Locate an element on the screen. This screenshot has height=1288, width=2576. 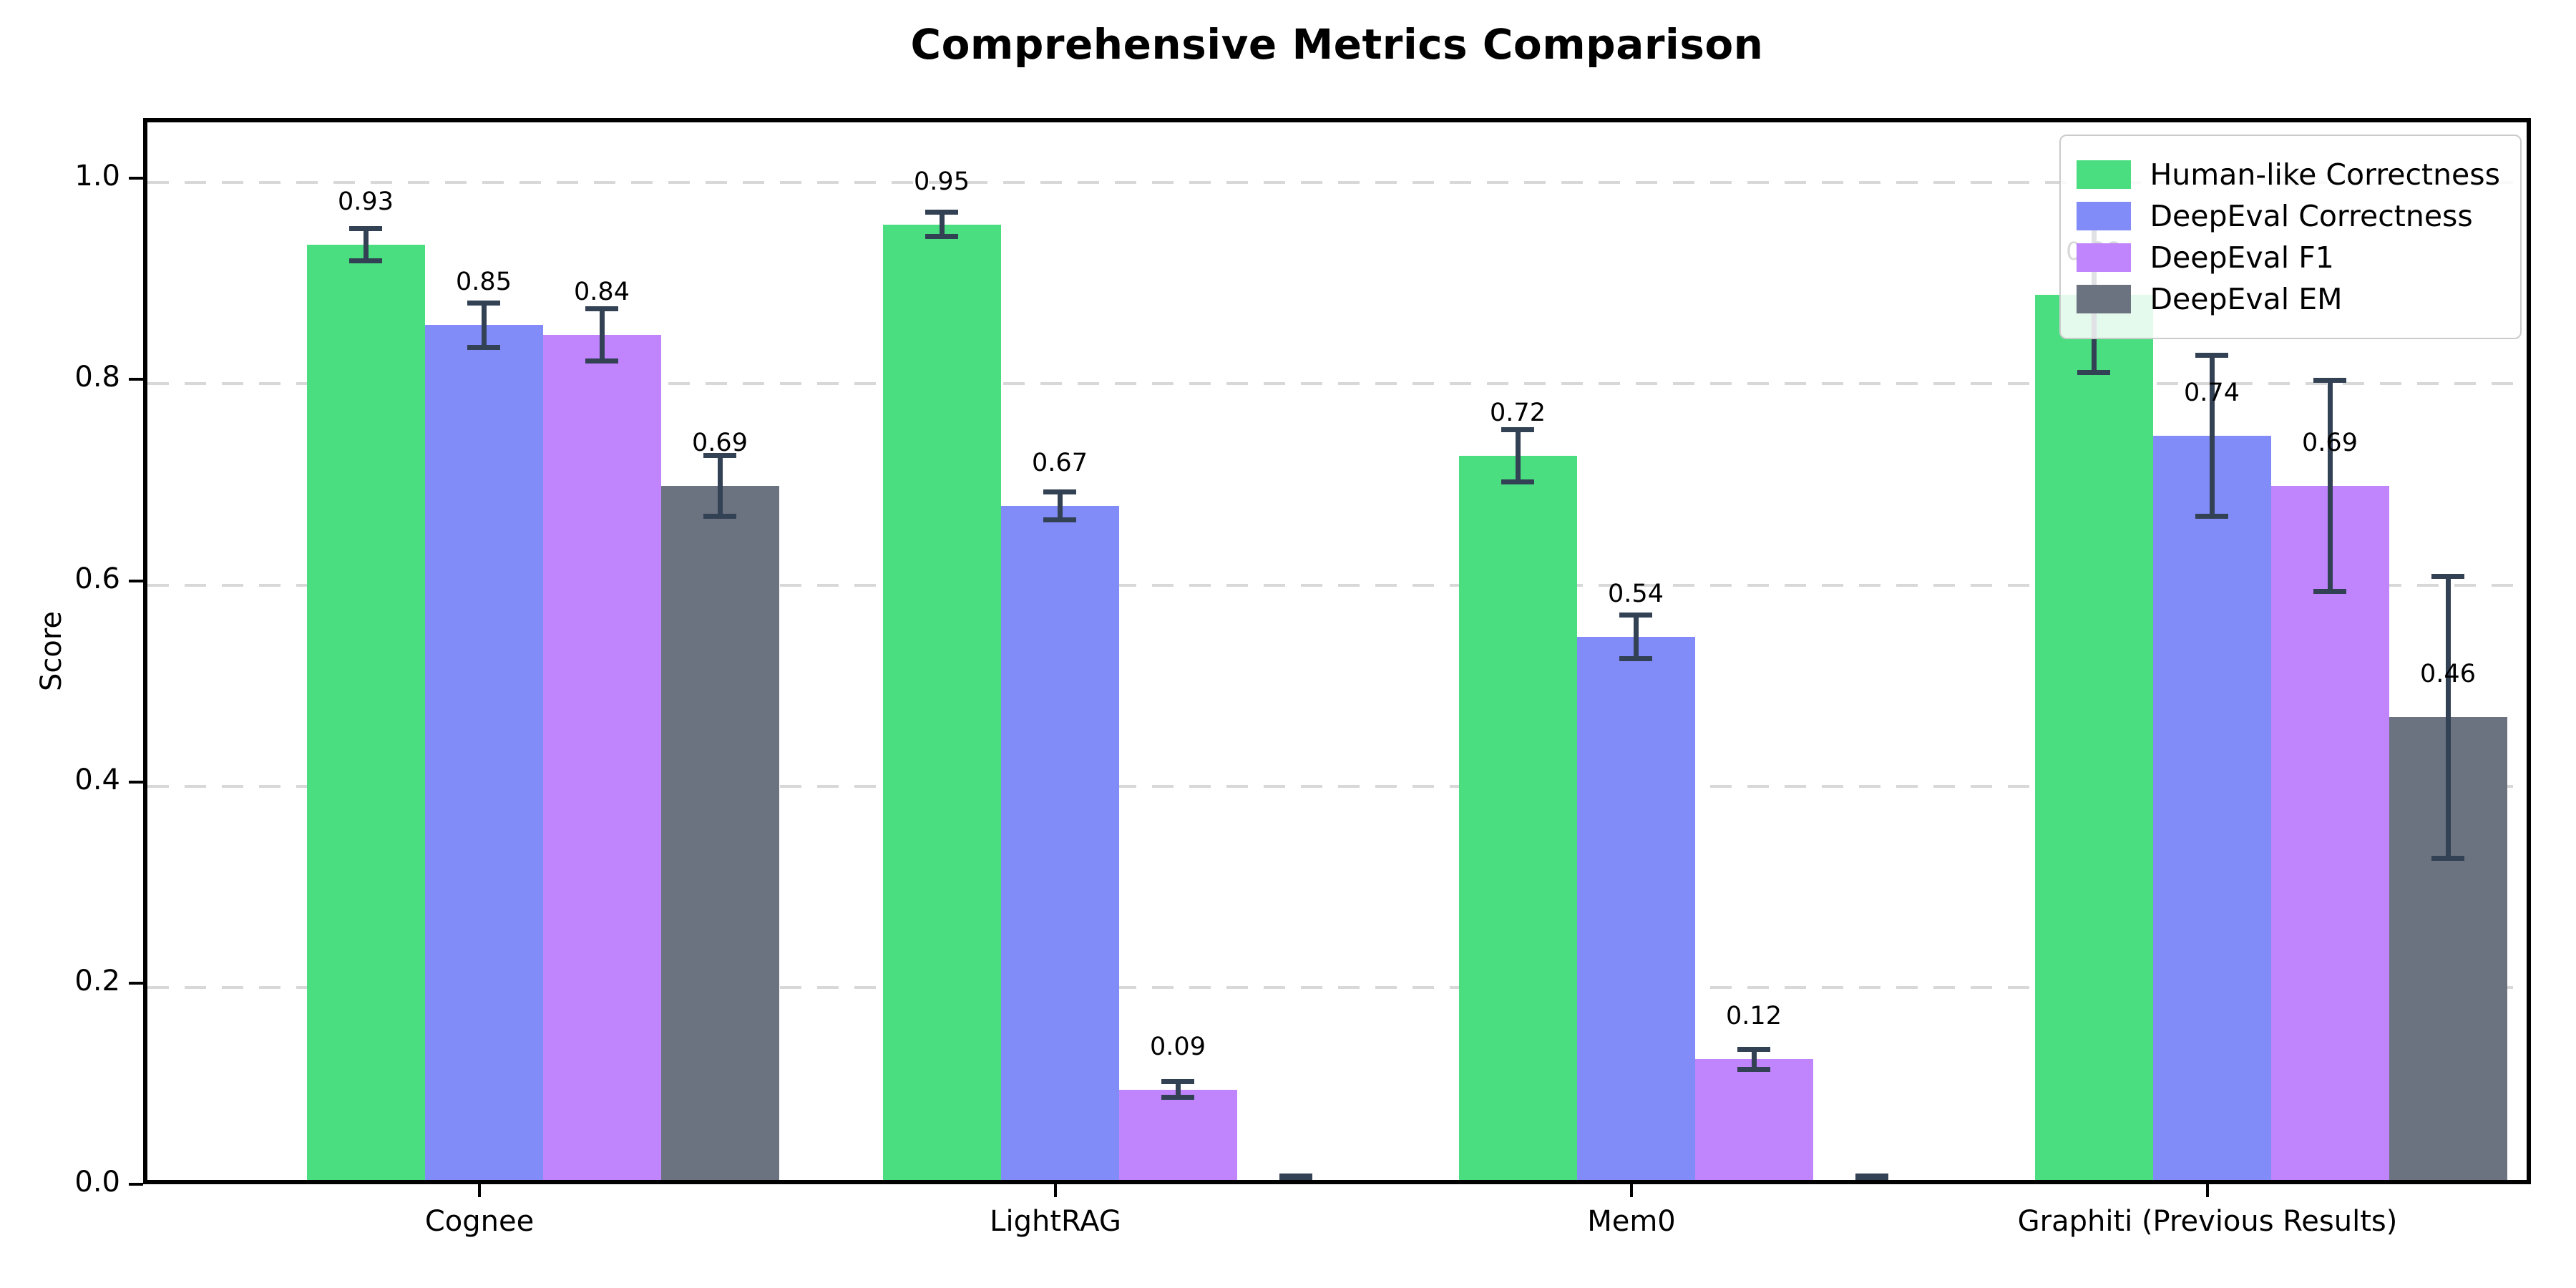
legend-label: DeepEval EM is located at coordinates (2246, 299).